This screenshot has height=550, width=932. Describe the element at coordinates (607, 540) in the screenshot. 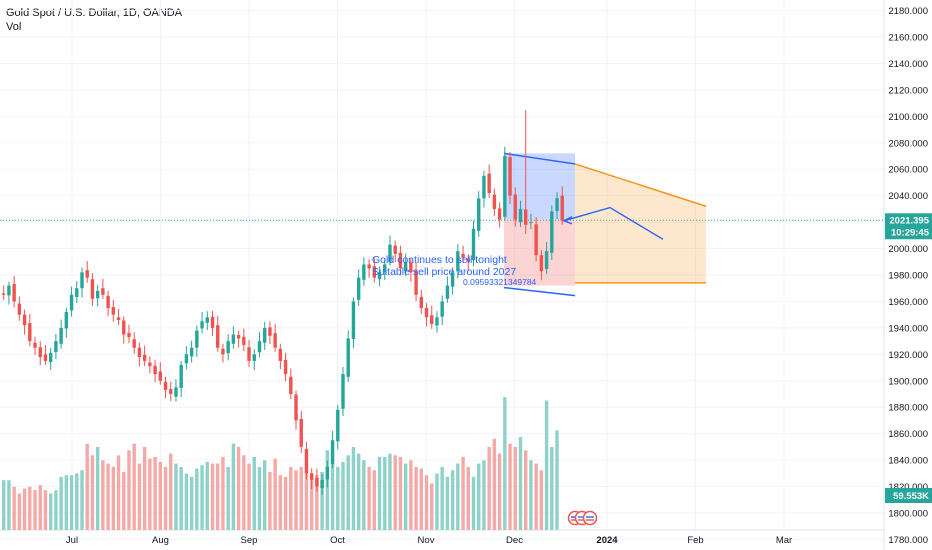

I see `x-tick-label: 2024` at that location.